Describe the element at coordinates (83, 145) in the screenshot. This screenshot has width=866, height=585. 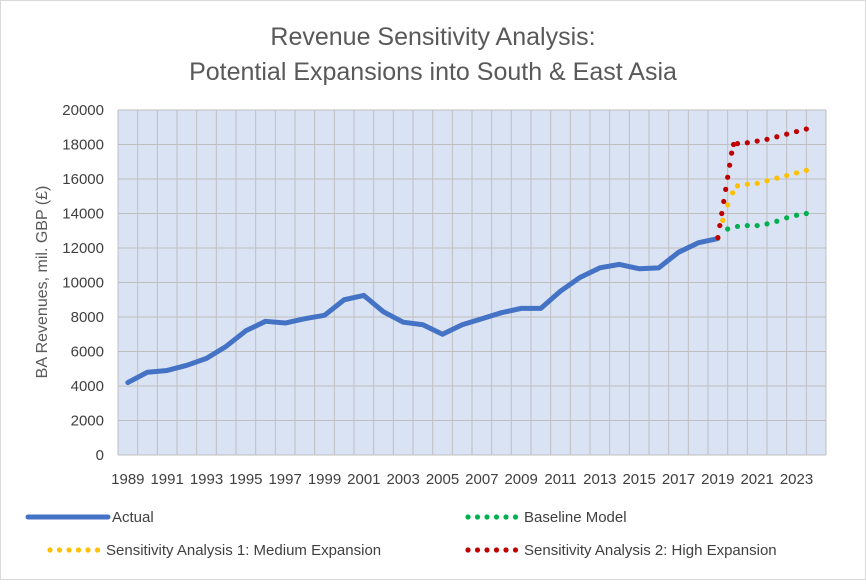
I see `y-tick-label: 18000` at that location.